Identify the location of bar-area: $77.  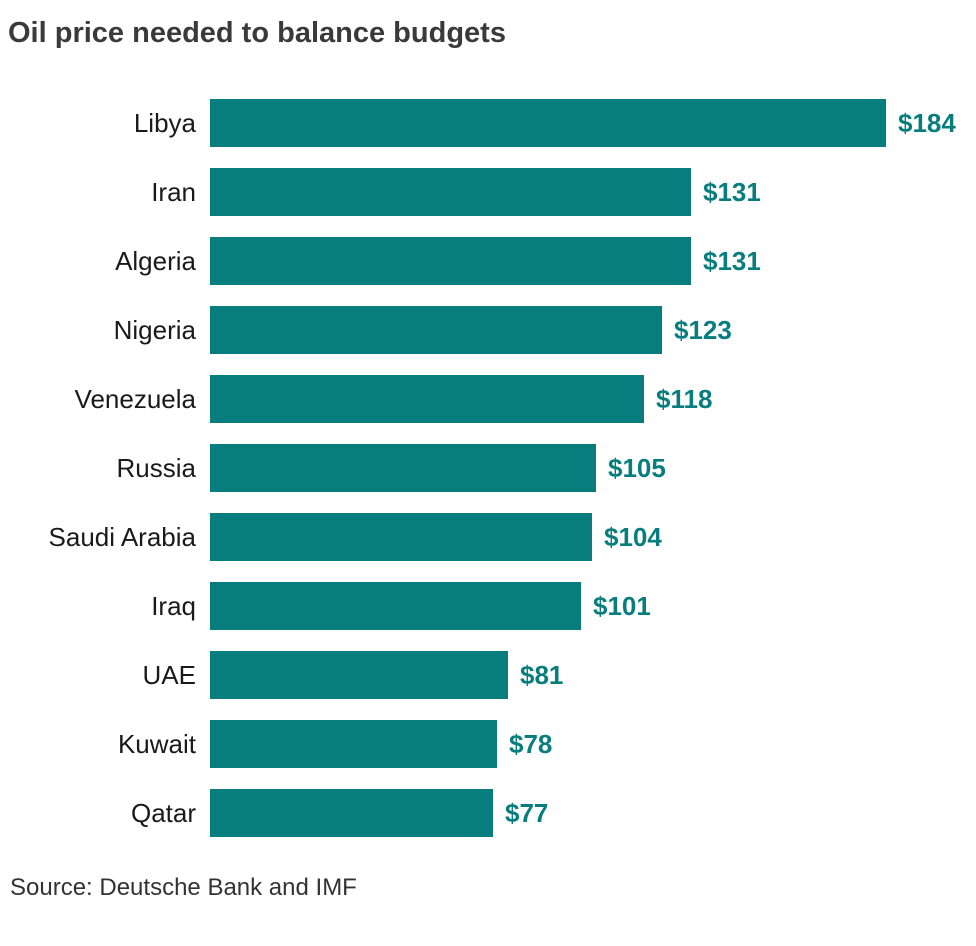
(593, 813).